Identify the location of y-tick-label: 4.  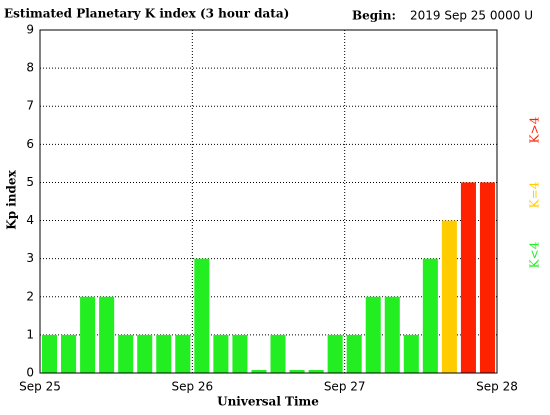
(30, 220).